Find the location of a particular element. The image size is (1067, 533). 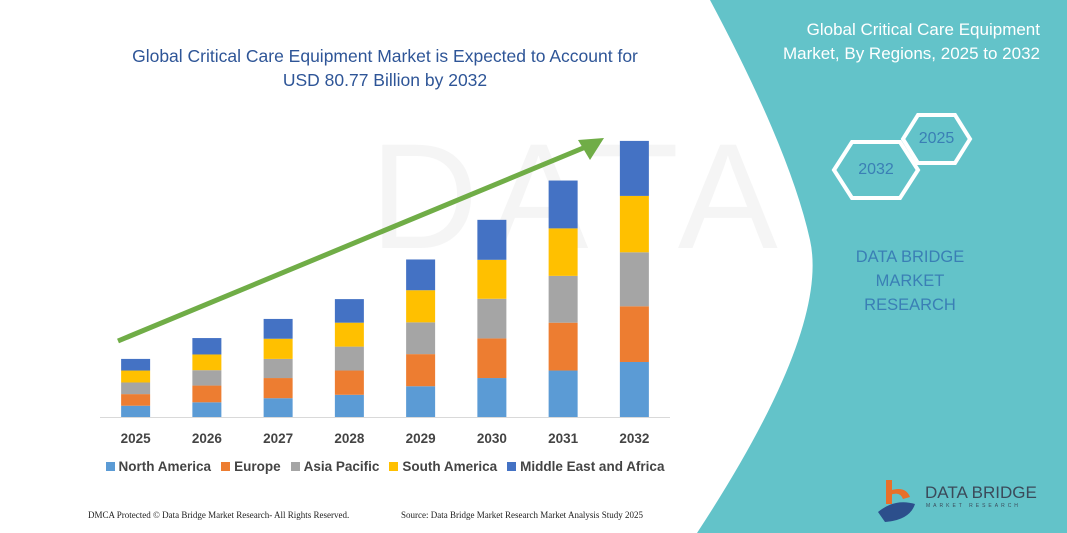

legend-label: Europe is located at coordinates (257, 466).